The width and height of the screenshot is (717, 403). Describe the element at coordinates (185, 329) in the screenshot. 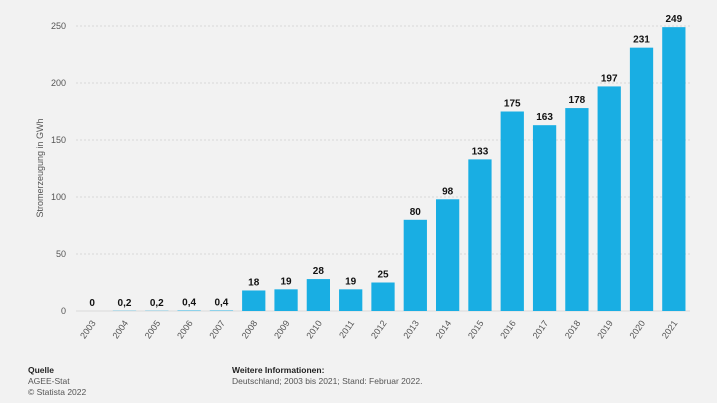

I see `x-tick-2006: 2006` at that location.